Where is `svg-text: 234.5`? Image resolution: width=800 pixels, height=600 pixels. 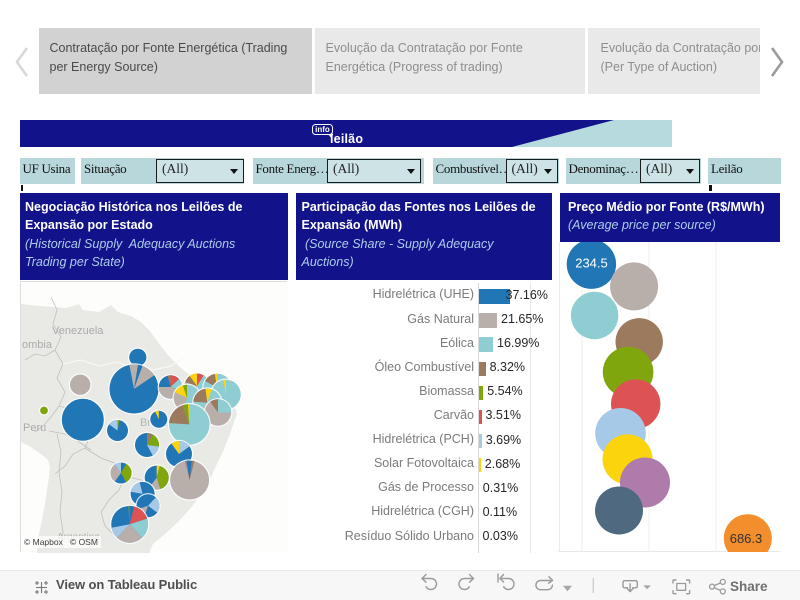 svg-text: 234.5 is located at coordinates (591, 262).